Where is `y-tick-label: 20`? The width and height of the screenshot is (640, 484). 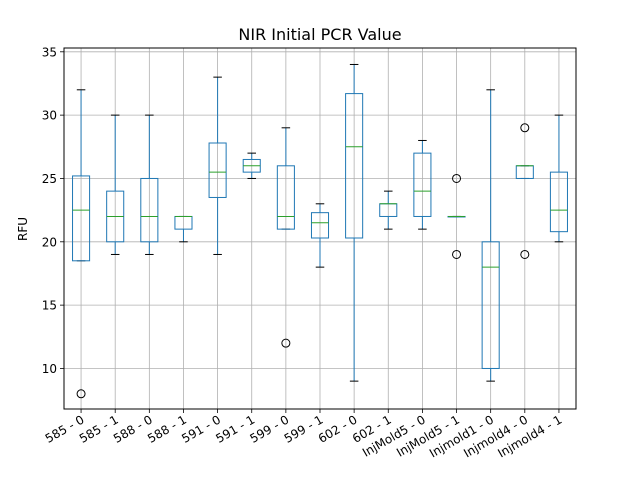 y-tick-label: 20 is located at coordinates (49, 242).